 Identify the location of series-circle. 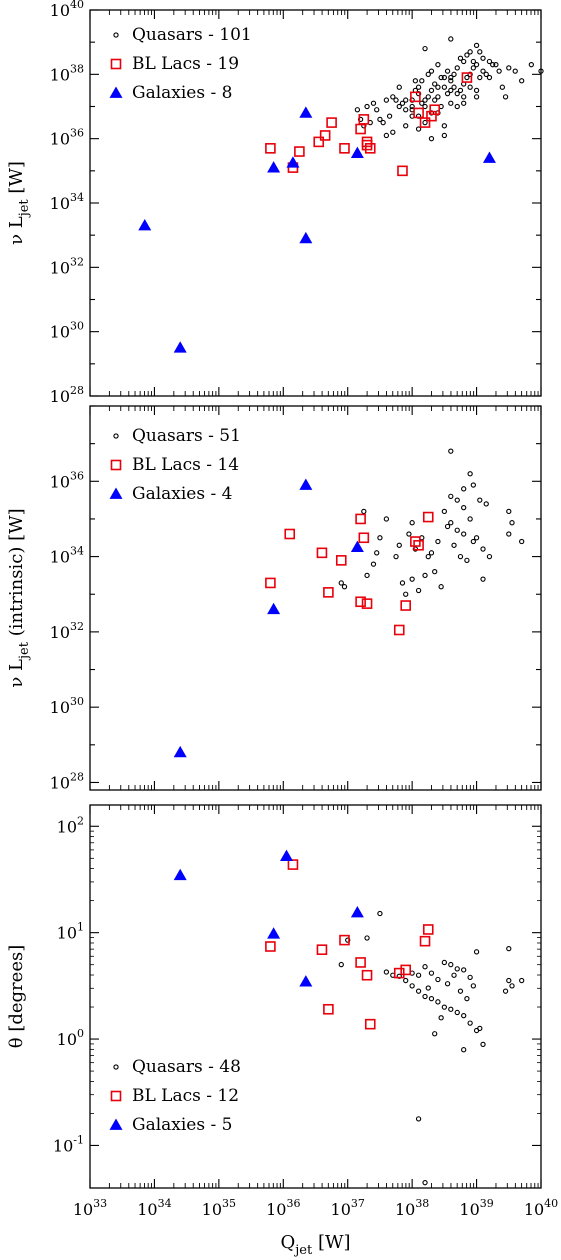
(431, 1048).